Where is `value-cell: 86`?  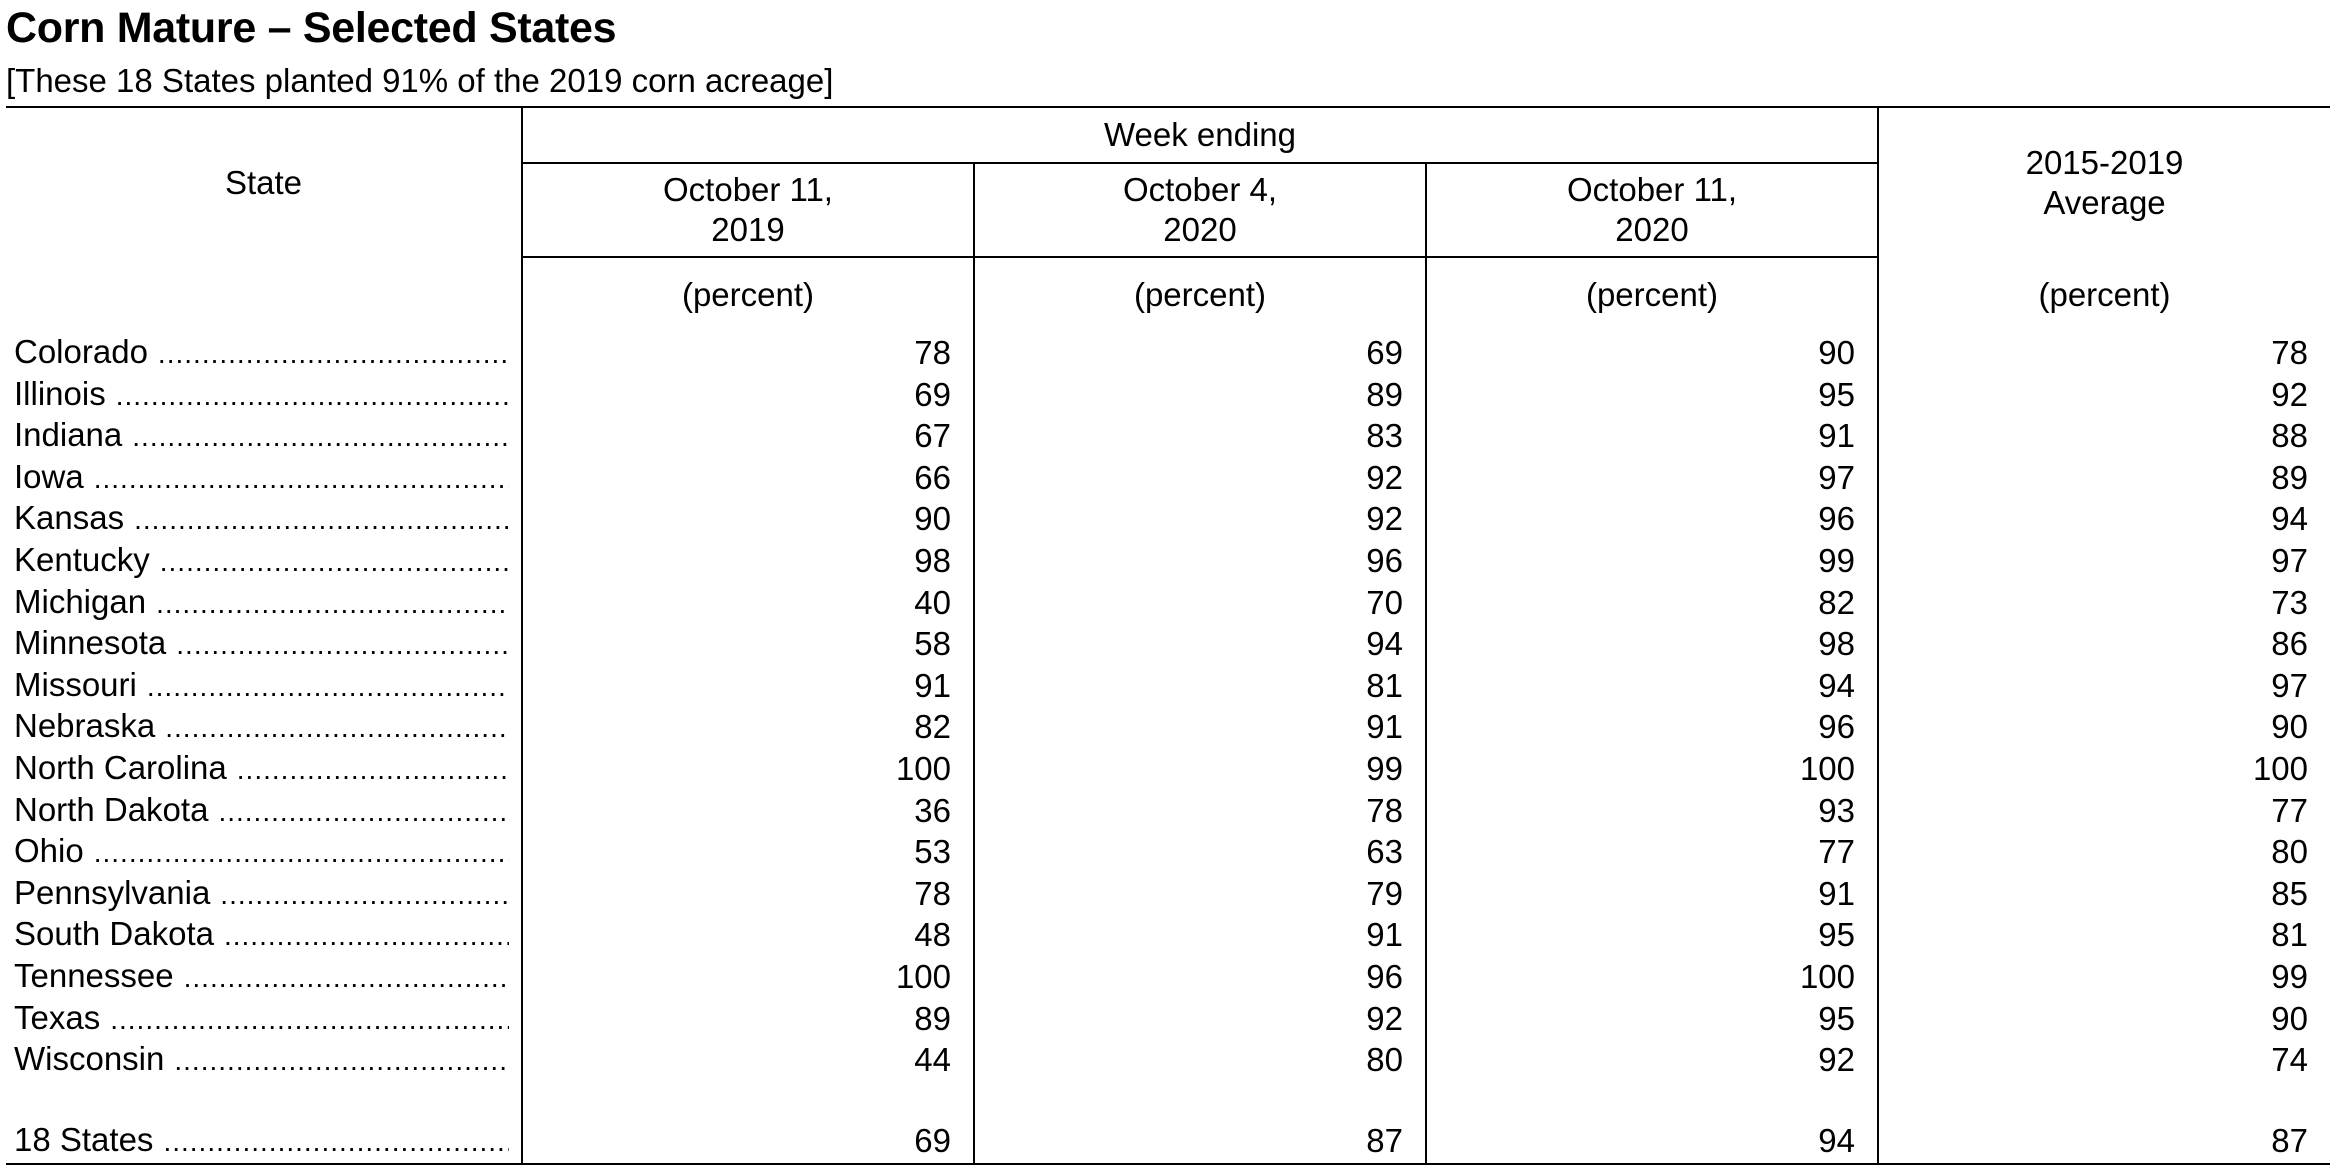
value-cell: 86 is located at coordinates (2290, 644).